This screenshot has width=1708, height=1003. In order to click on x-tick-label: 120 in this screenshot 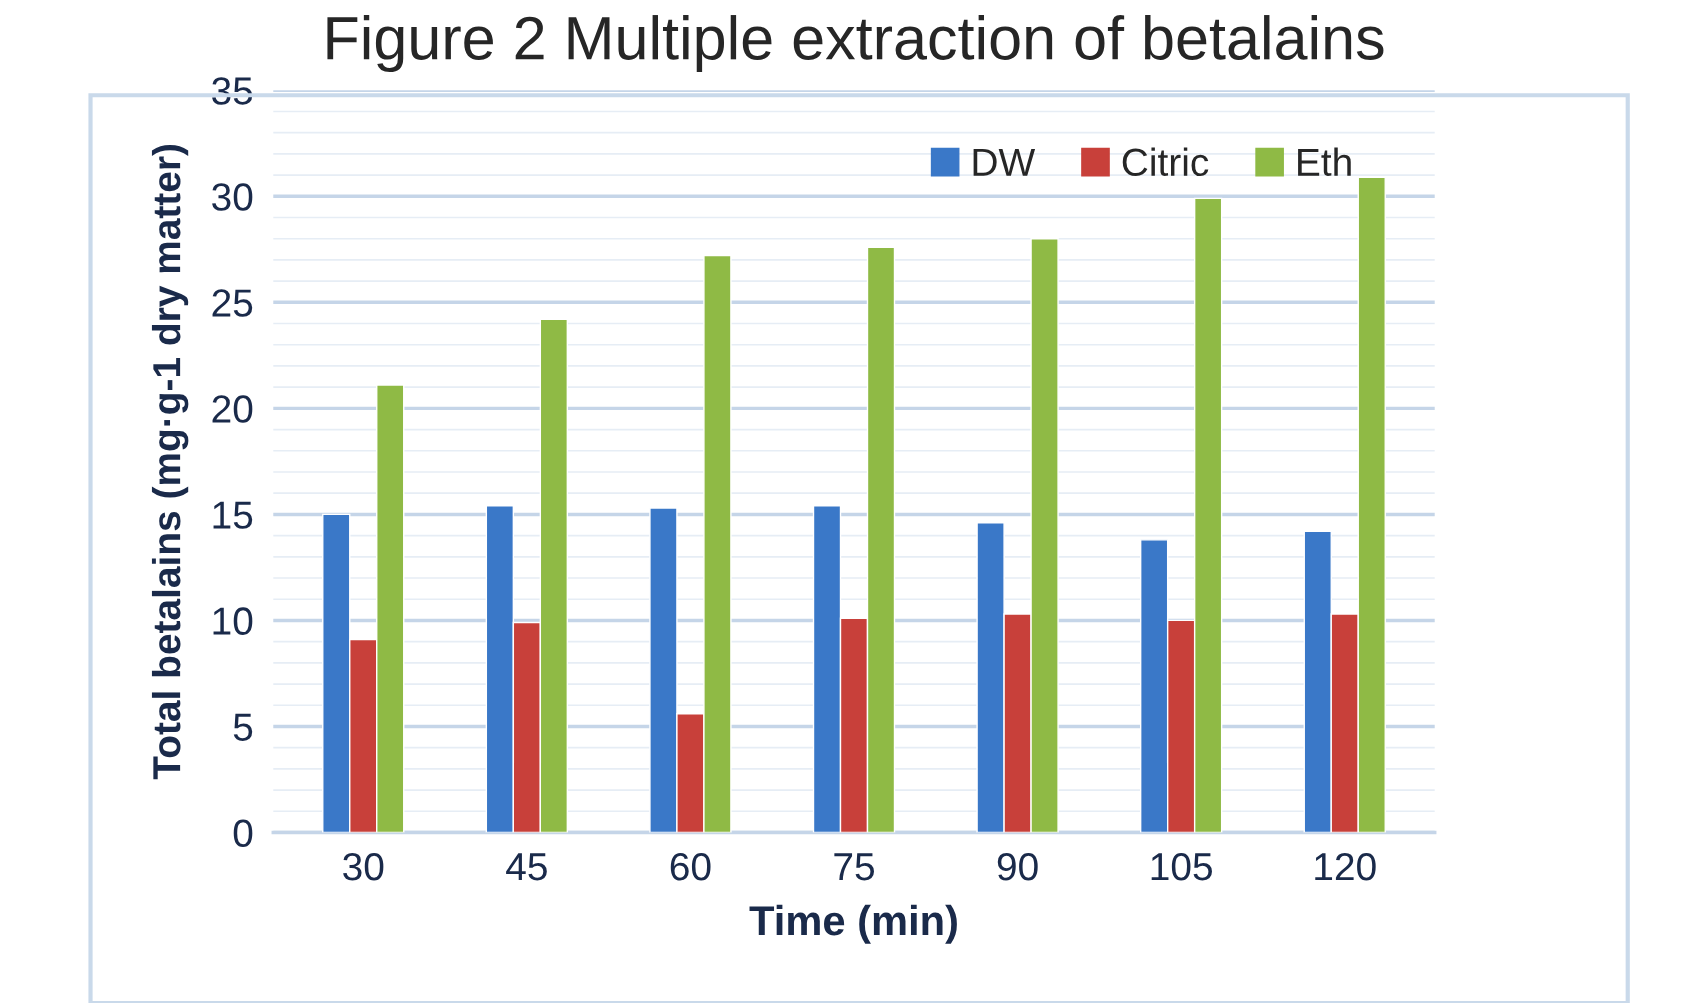, I will do `click(1345, 866)`.